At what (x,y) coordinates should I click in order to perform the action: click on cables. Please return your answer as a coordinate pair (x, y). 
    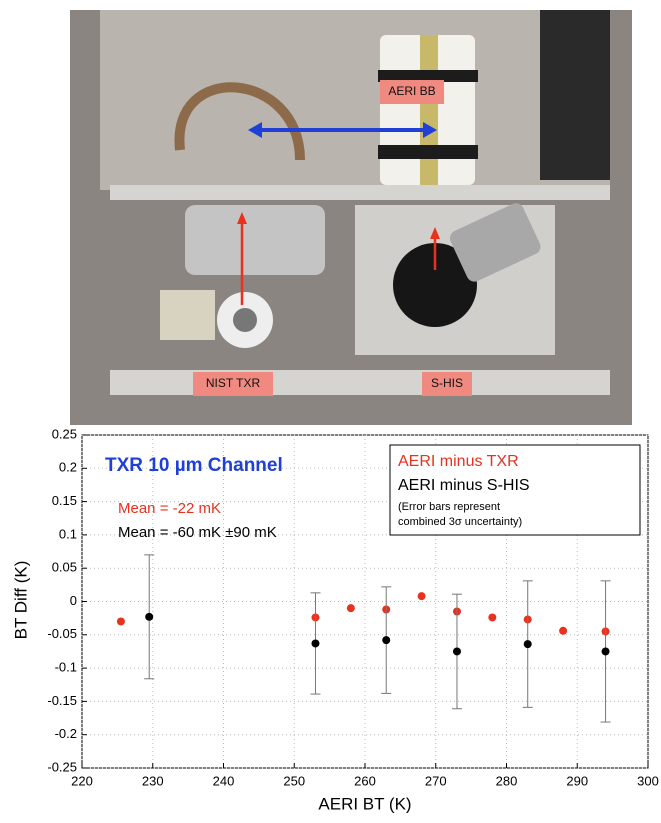
    Looking at the image, I should click on (575, 95).